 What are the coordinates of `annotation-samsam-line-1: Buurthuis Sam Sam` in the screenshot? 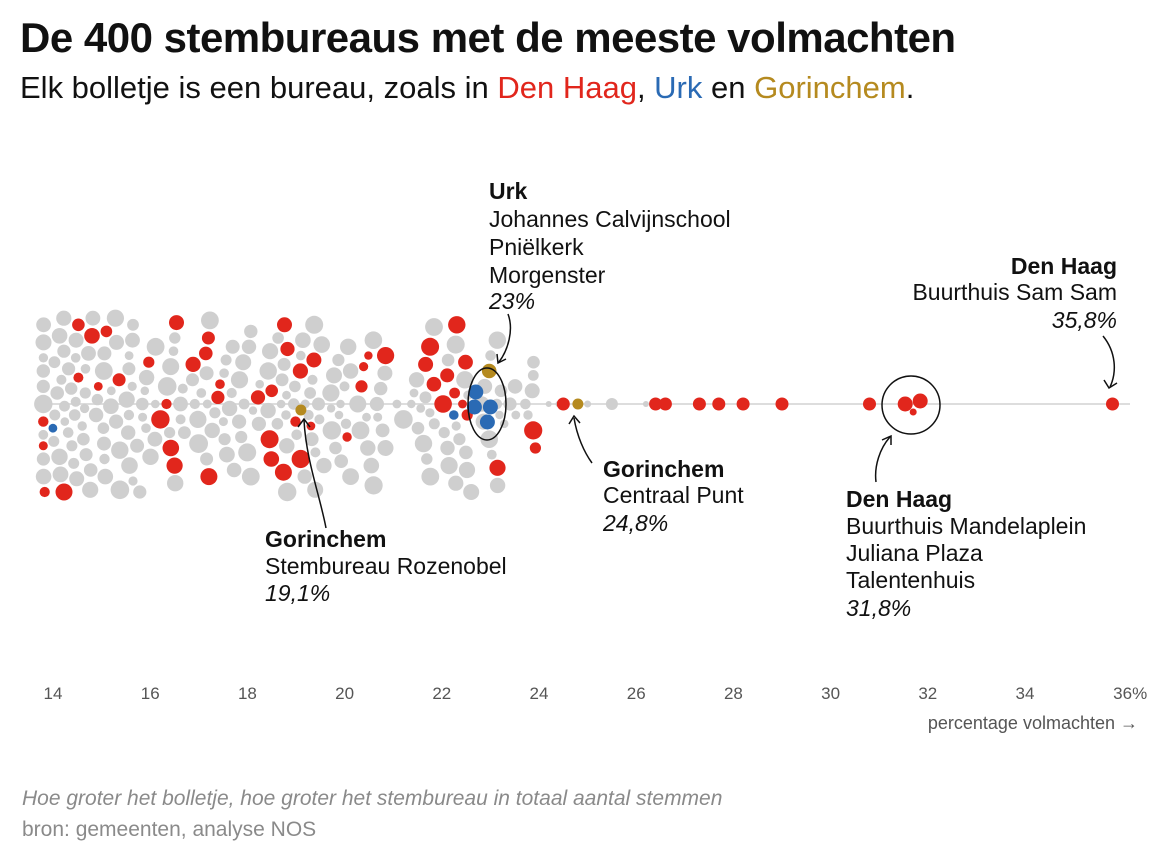 It's located at (1014, 292).